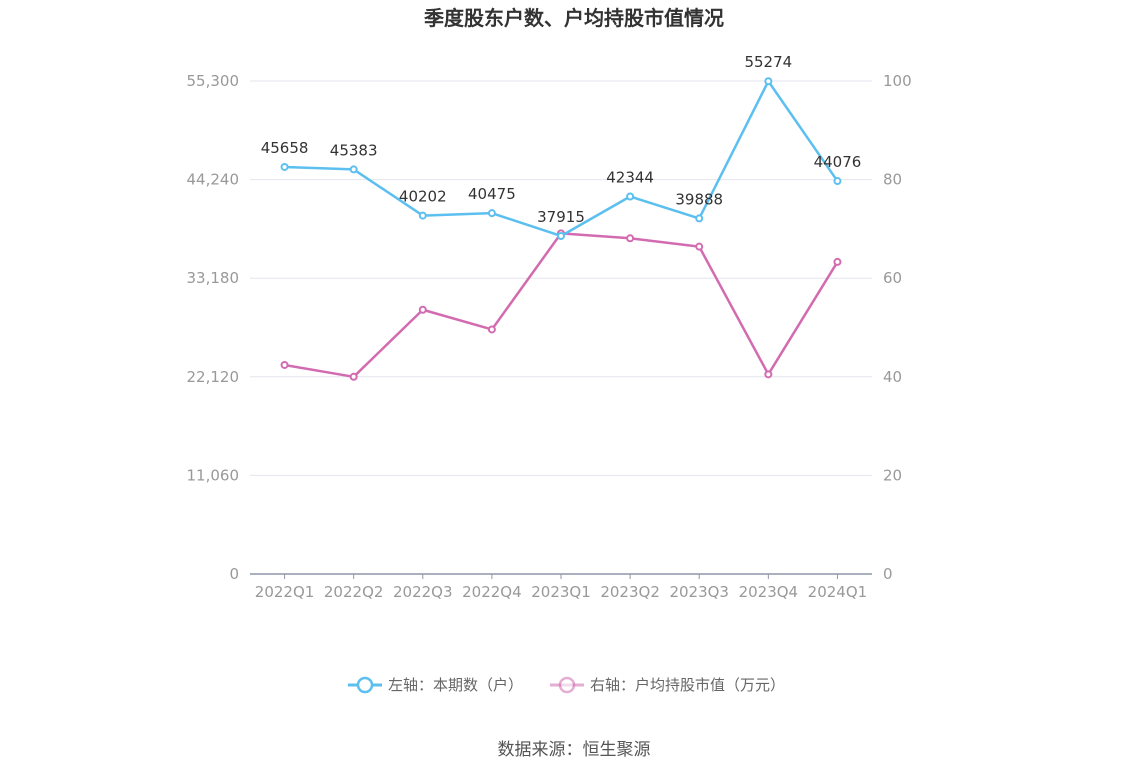 This screenshot has height=776, width=1148. Describe the element at coordinates (561, 592) in the screenshot. I see `x-tick-label: 2023Q1` at that location.